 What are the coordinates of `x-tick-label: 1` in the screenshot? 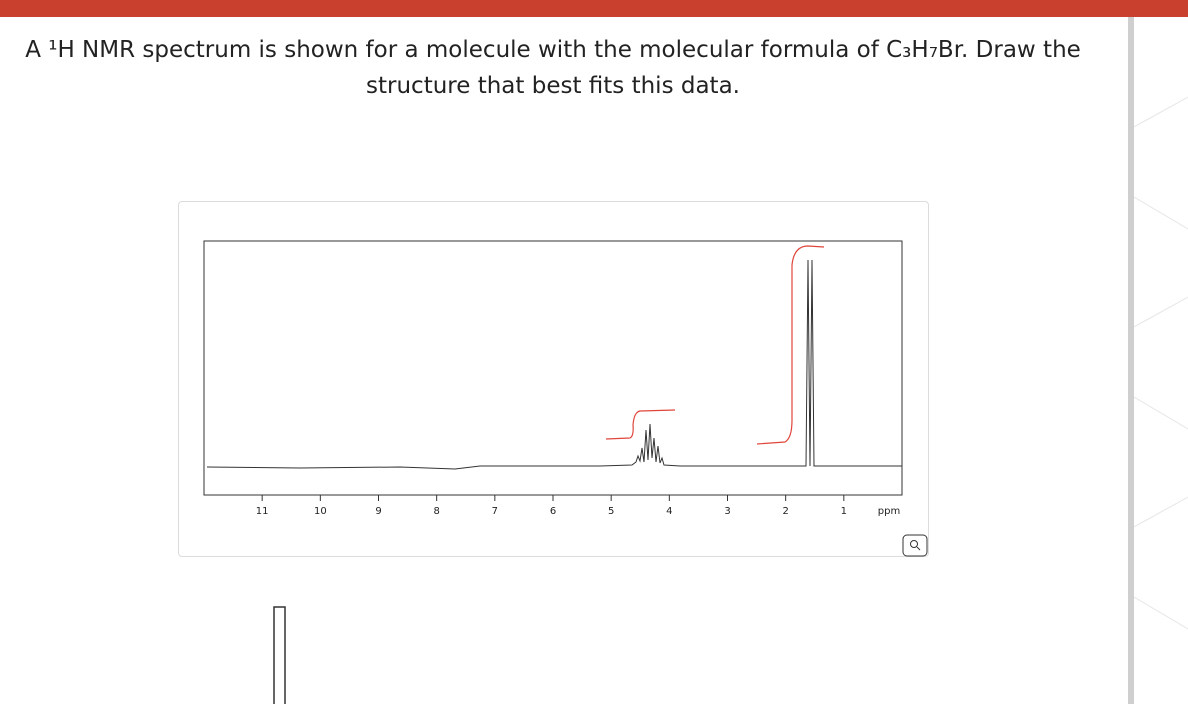 It's located at (844, 511).